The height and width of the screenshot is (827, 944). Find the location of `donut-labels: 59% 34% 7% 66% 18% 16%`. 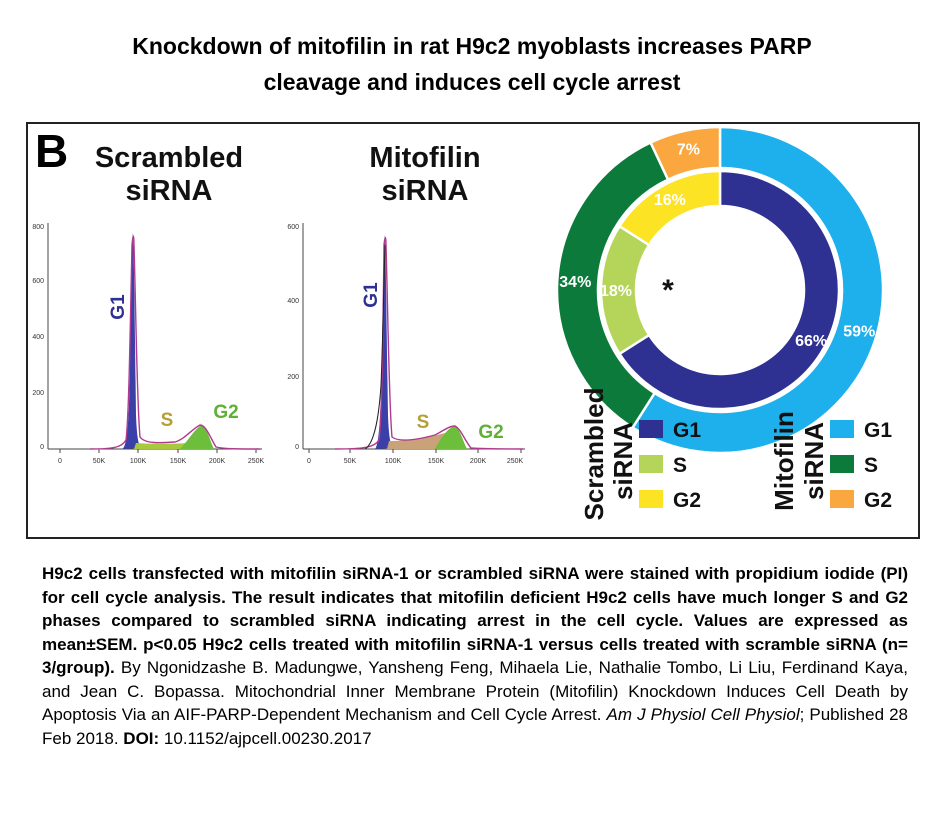

donut-labels: 59% 34% 7% 66% 18% 16% is located at coordinates (717, 245).